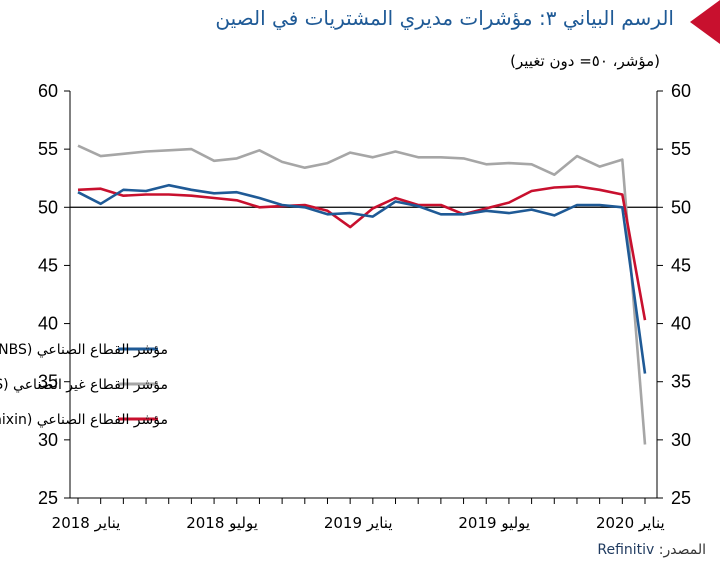 This screenshot has height=571, width=720. What do you see at coordinates (681, 91) in the screenshot?
I see `y-tick-label-right: 60` at bounding box center [681, 91].